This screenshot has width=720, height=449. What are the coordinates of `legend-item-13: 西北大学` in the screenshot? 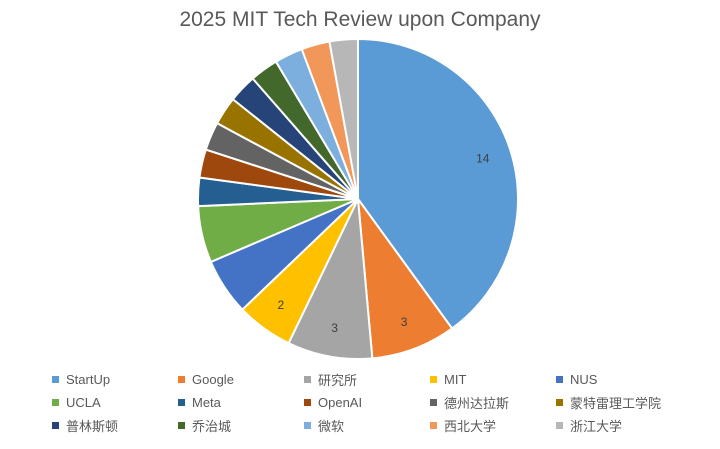 It's located at (493, 425).